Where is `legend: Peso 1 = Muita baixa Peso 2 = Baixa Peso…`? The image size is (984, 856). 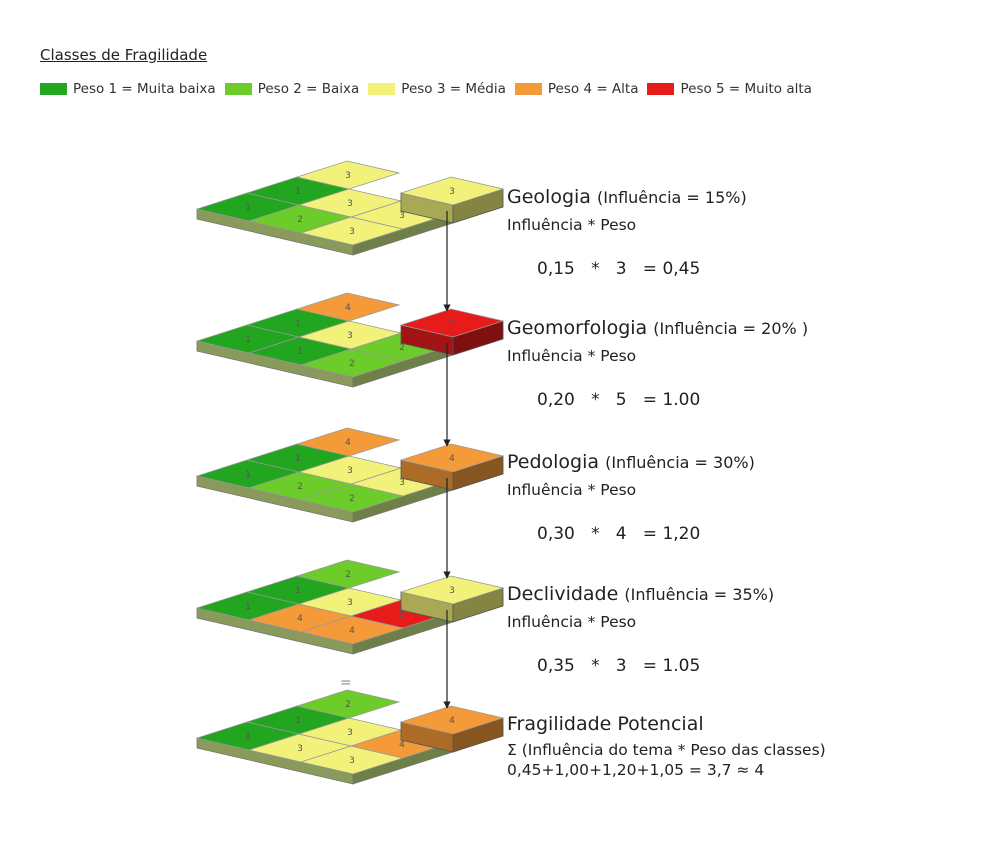
legend: Peso 1 = Muita baixa Peso 2 = Baixa Peso… is located at coordinates (430, 89).